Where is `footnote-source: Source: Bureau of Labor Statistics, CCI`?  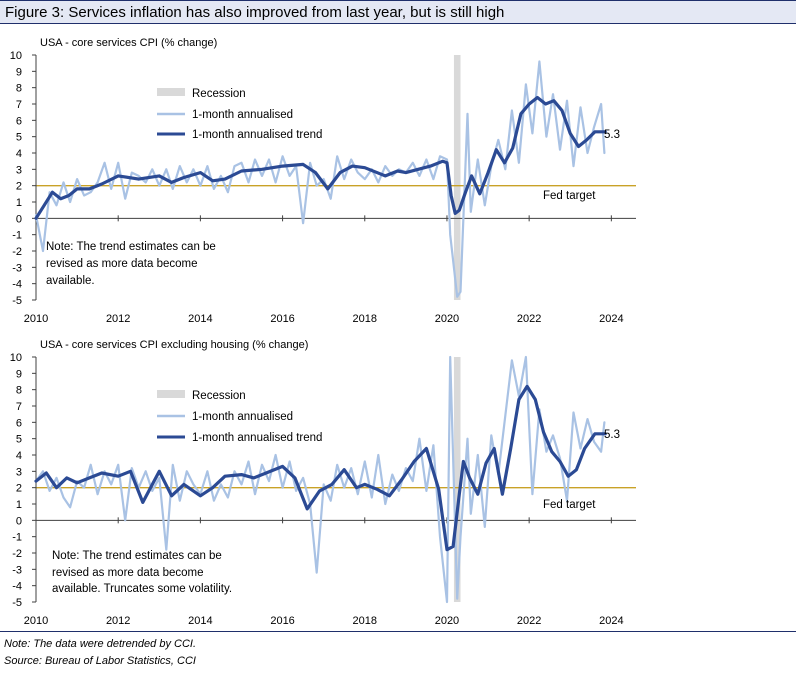
footnote-source: Source: Bureau of Labor Statistics, CCI is located at coordinates (100, 661).